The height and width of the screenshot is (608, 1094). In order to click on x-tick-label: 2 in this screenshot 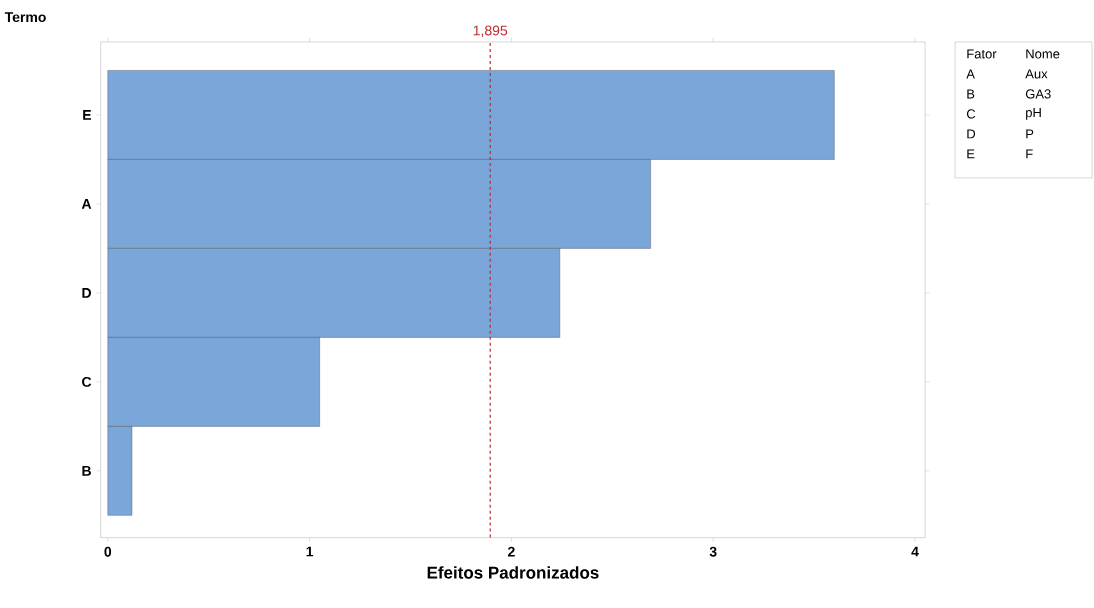, I will do `click(511, 551)`.